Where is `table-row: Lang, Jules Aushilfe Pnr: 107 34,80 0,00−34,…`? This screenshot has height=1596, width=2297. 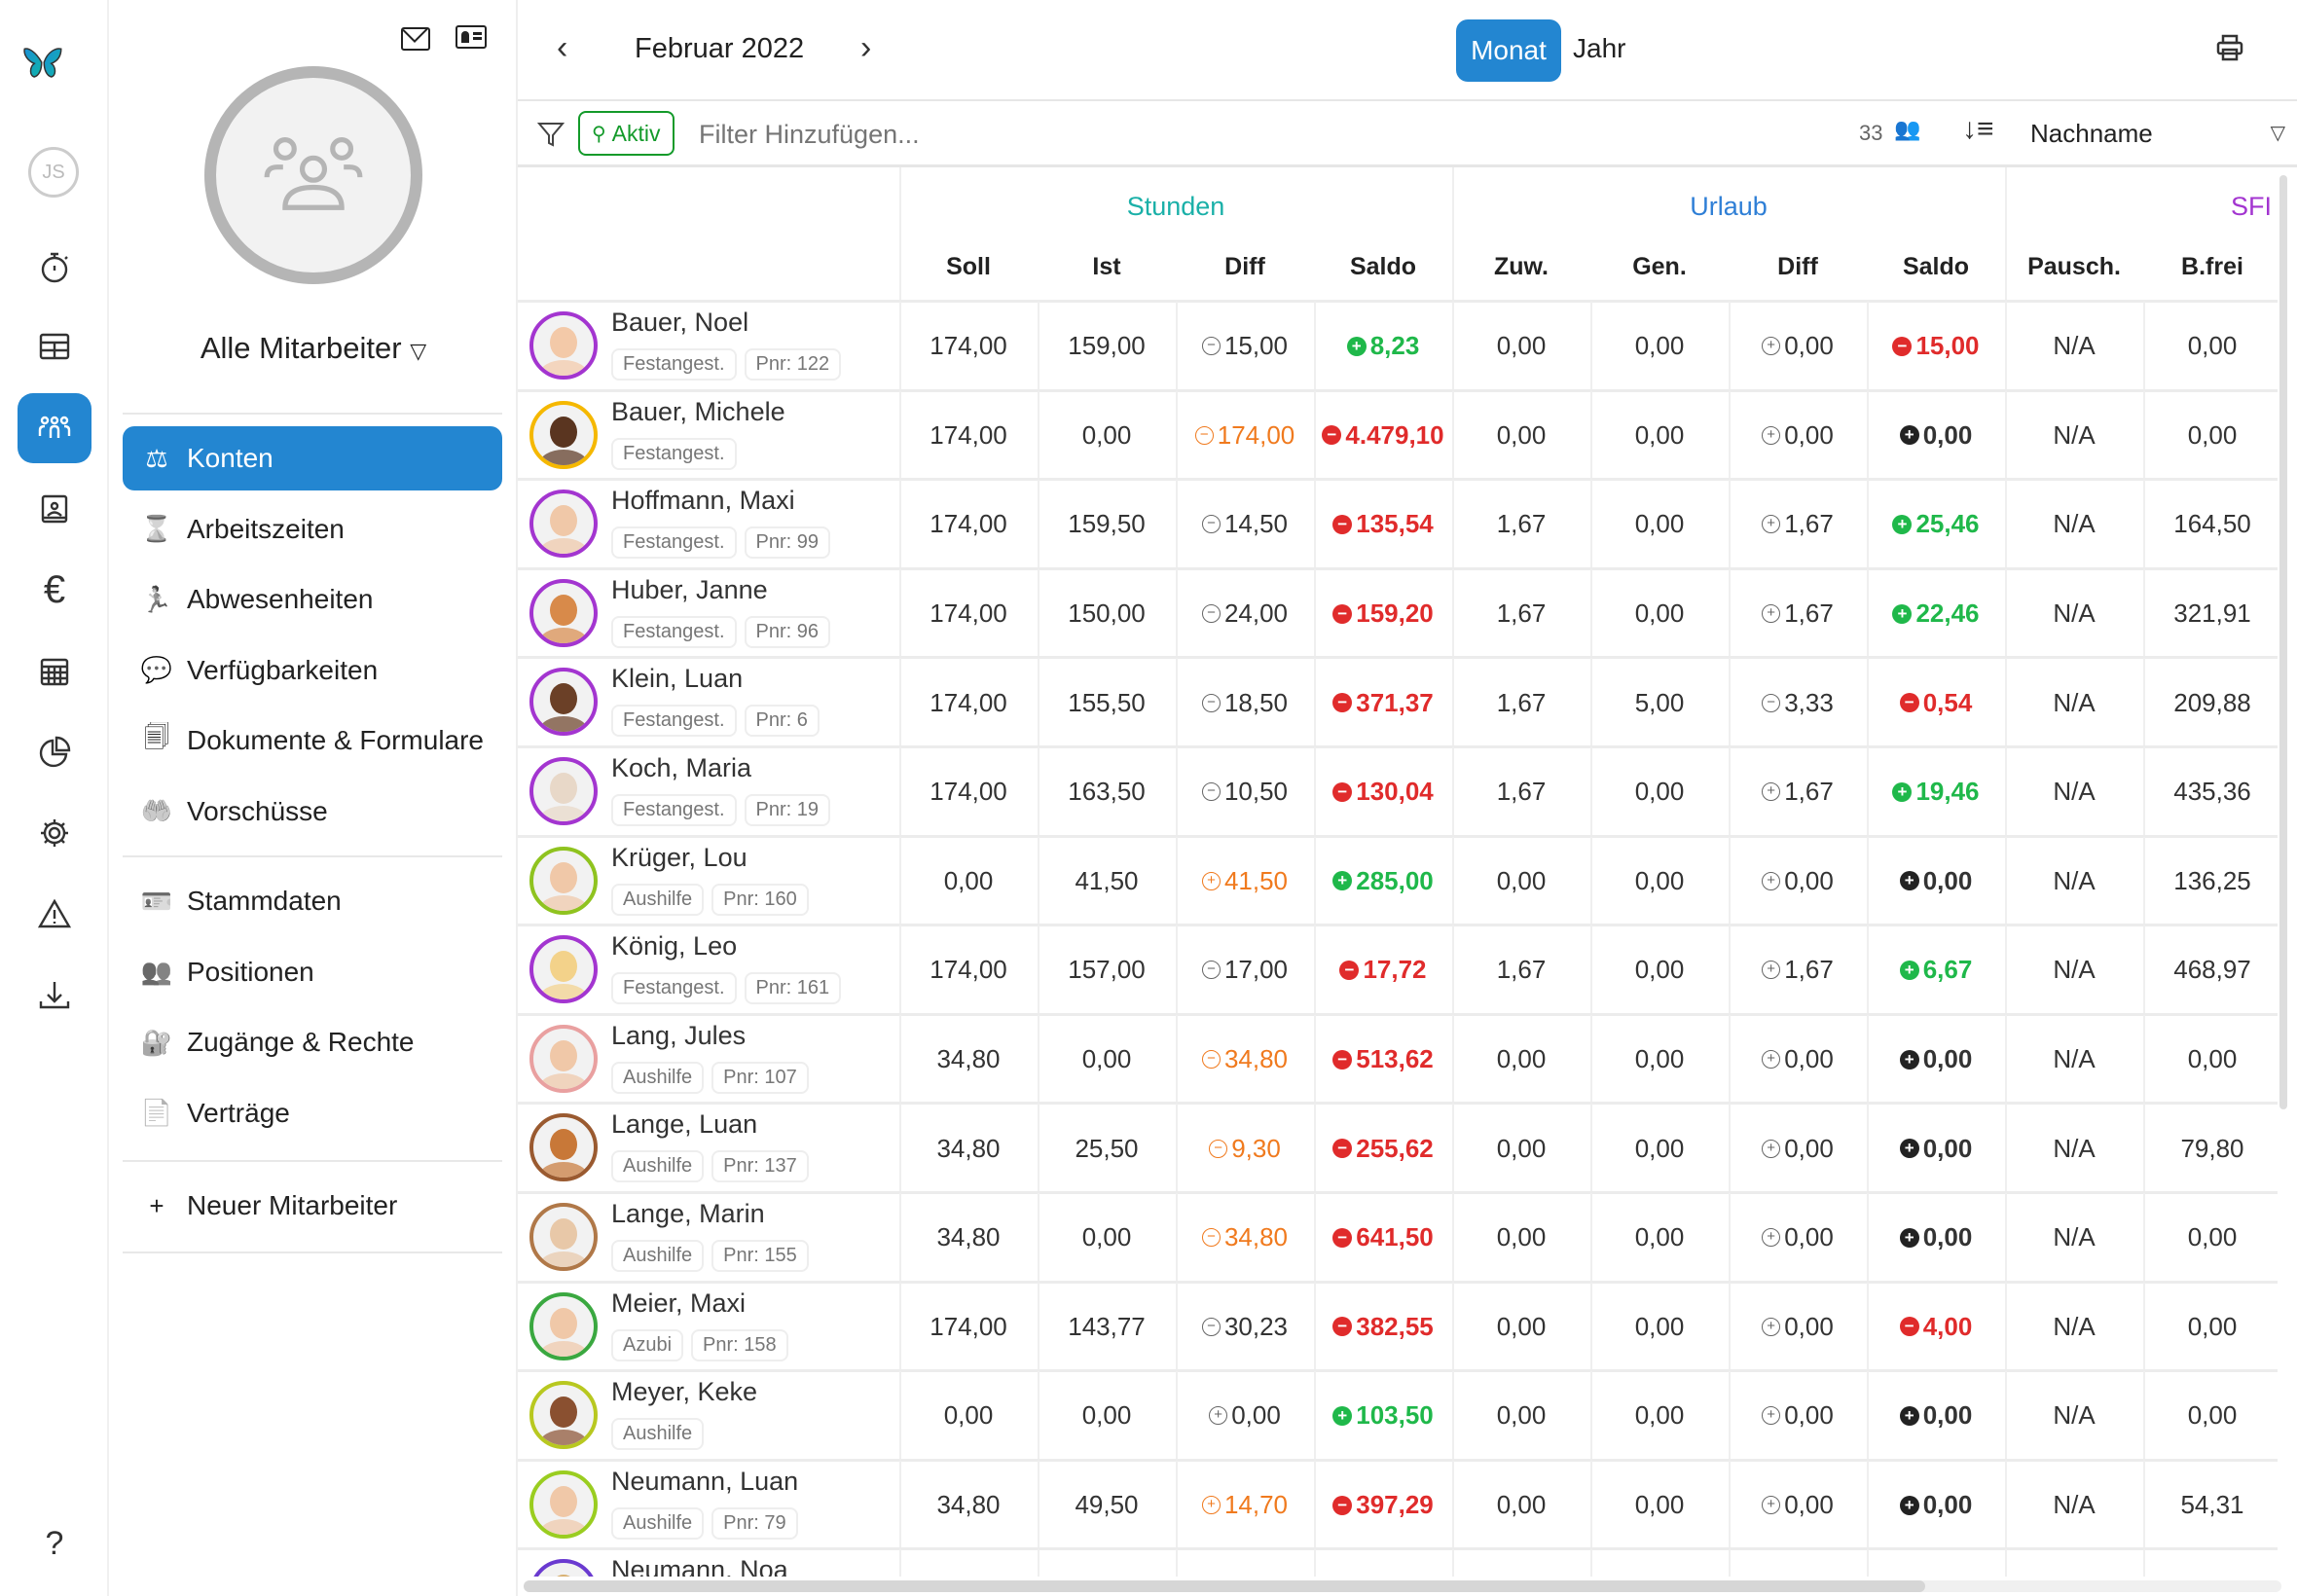
table-row: Lang, Jules Aushilfe Pnr: 107 34,80 0,00−34,… is located at coordinates (1398, 1060).